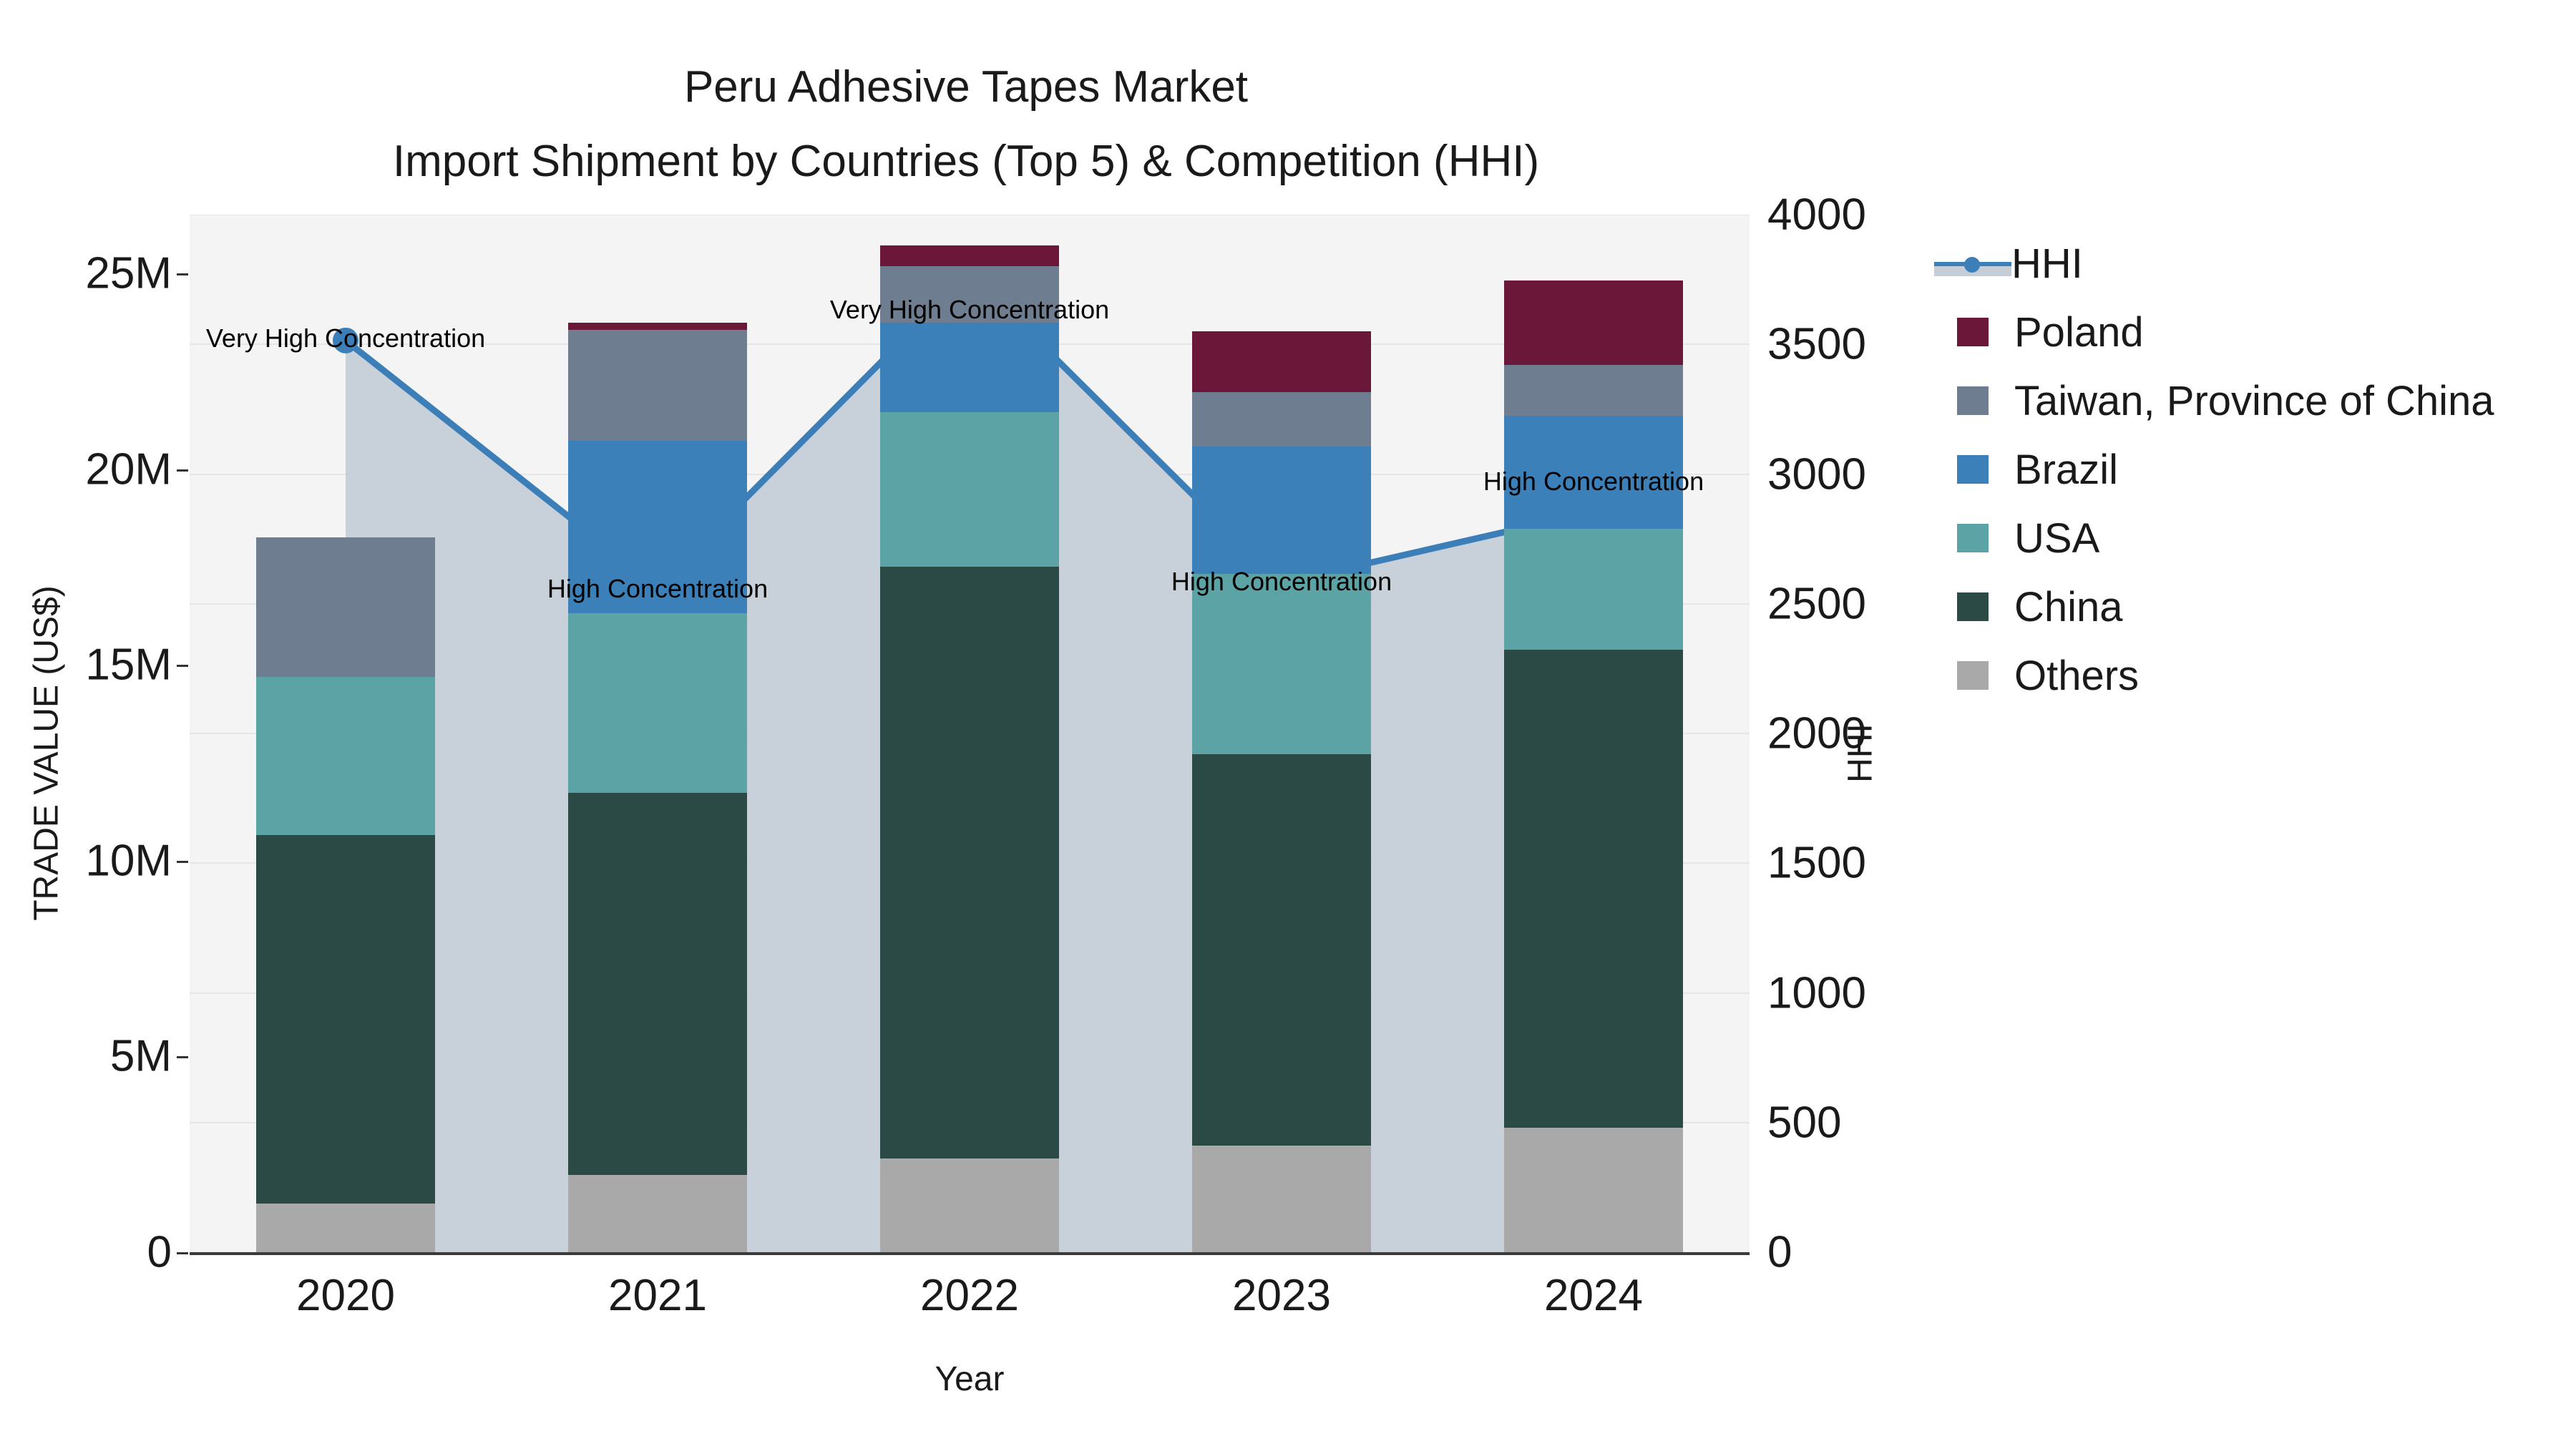 The height and width of the screenshot is (1449, 2576). I want to click on annotation-2021: High Concentration, so click(658, 588).